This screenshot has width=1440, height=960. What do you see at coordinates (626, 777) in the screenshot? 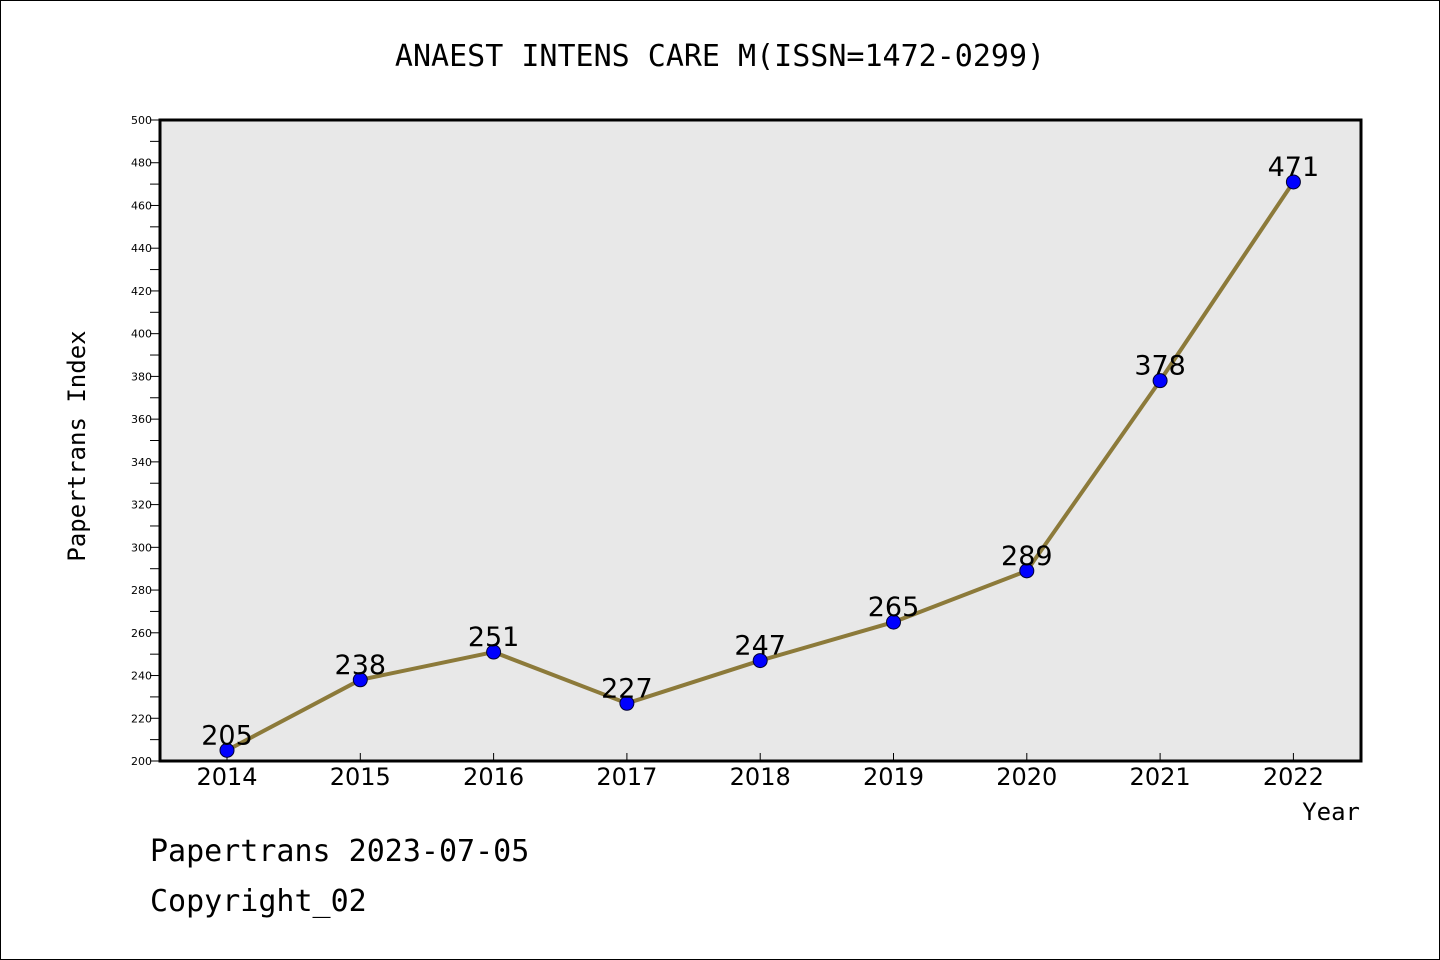
I see `x-tick-label: 2017` at bounding box center [626, 777].